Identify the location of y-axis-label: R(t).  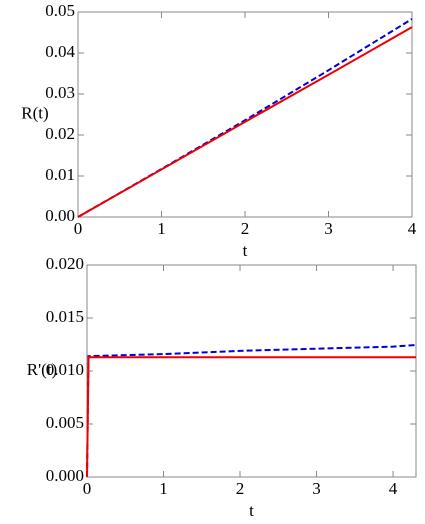
(34, 112).